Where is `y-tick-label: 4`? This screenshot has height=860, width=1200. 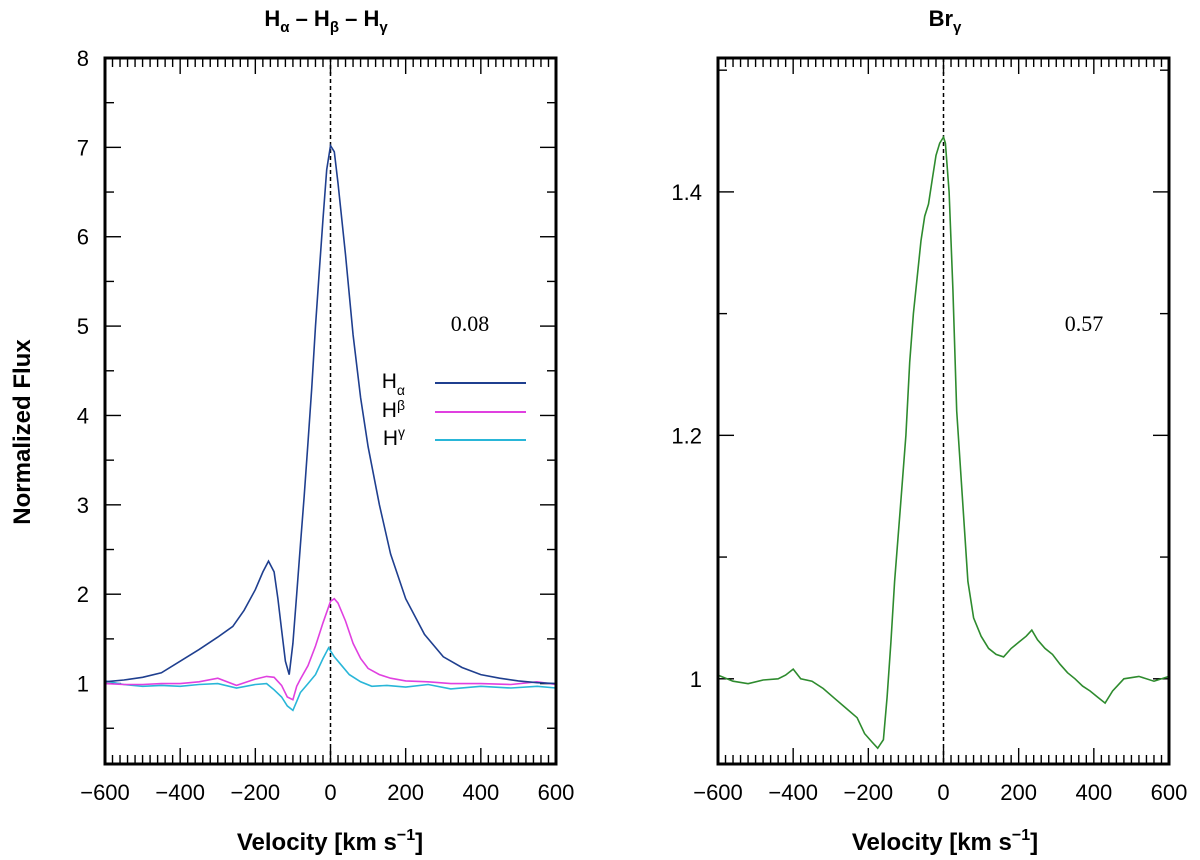
y-tick-label: 4 is located at coordinates (83, 415).